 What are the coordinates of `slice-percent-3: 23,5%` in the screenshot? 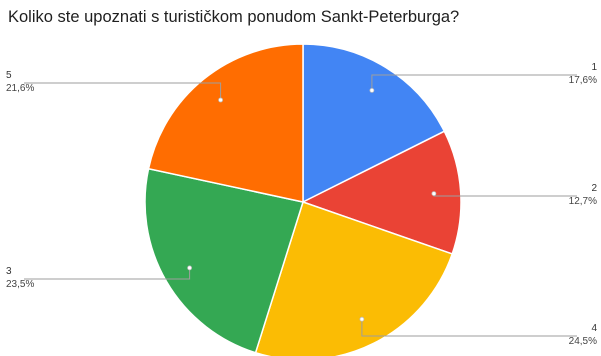 It's located at (20, 284).